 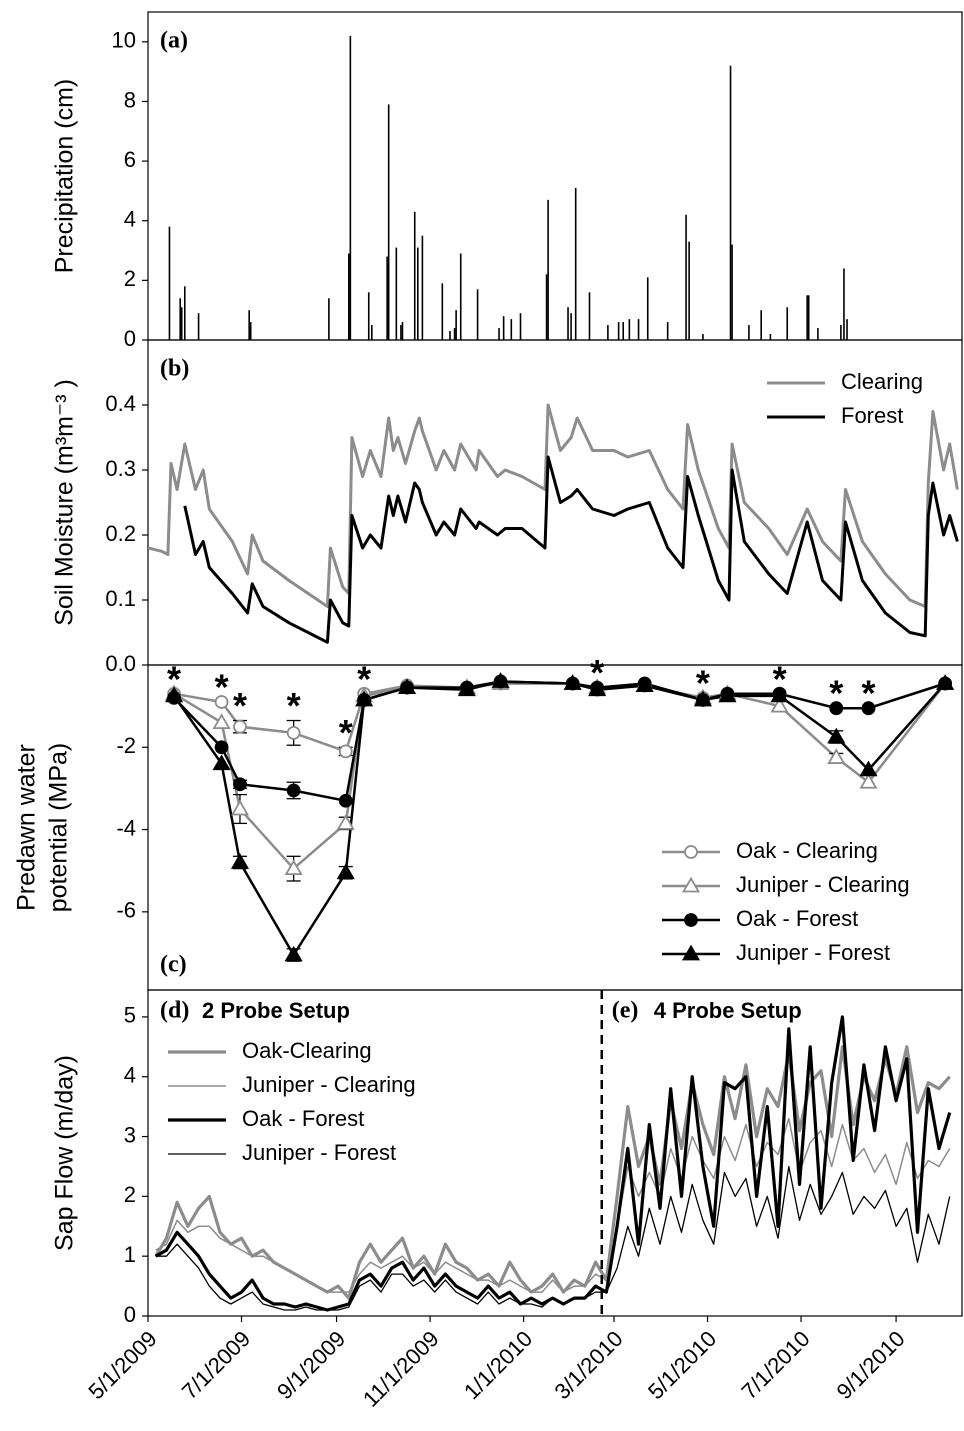 I want to click on y-tick-label: 4, so click(x=130, y=219).